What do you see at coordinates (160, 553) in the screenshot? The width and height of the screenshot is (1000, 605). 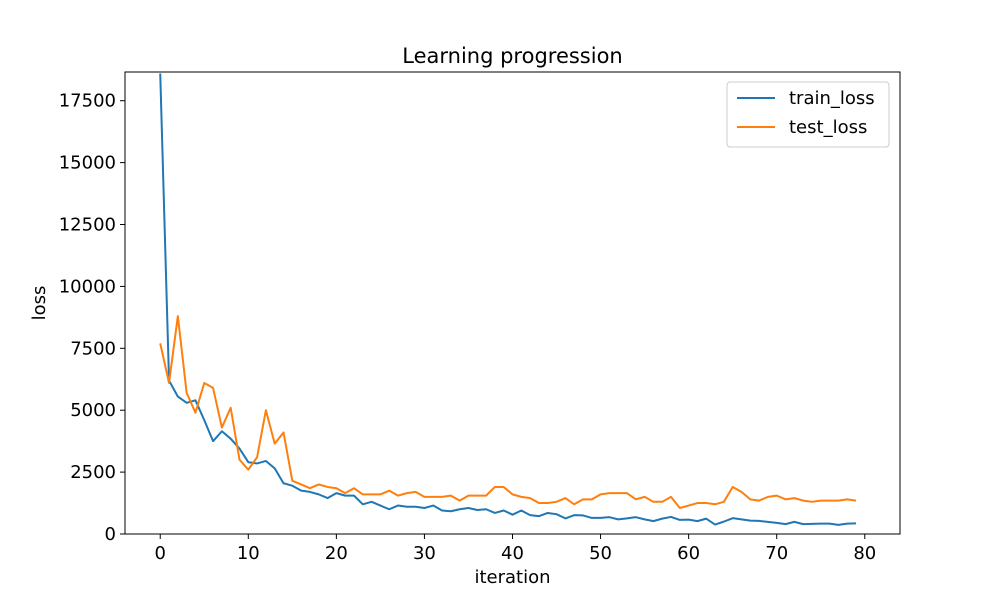 I see `x-tick-label: 0` at bounding box center [160, 553].